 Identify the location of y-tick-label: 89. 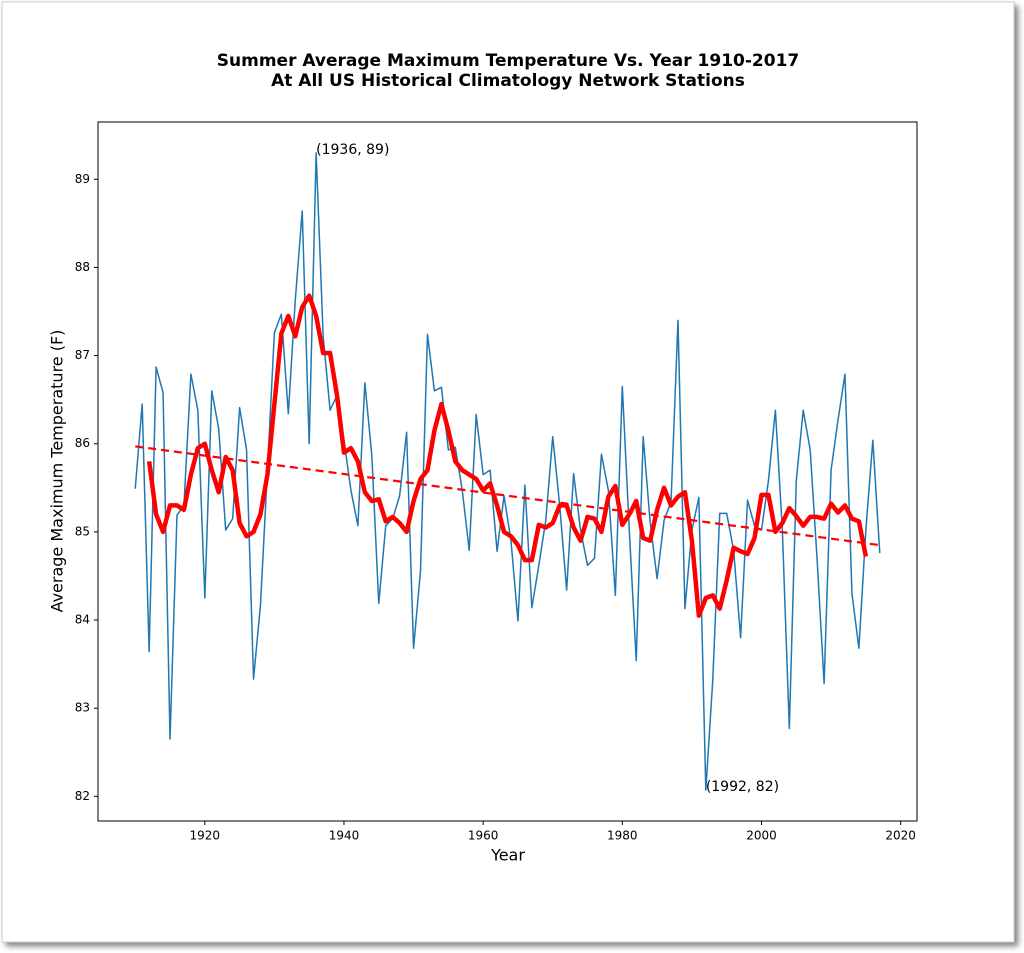
(82, 179).